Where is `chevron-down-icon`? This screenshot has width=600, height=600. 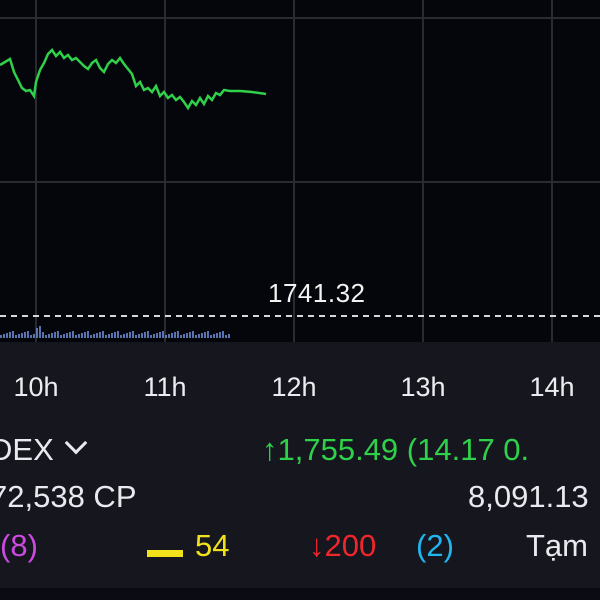 chevron-down-icon is located at coordinates (76, 443).